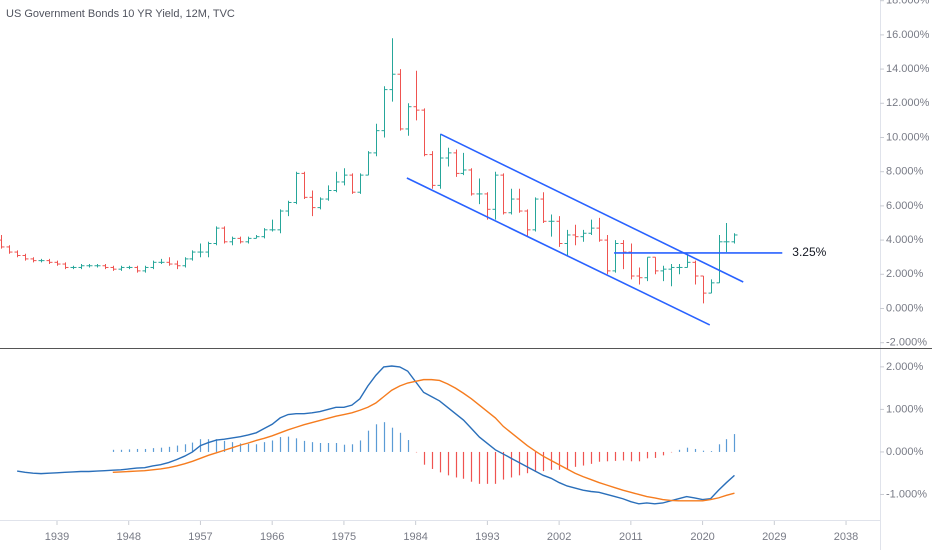 The image size is (932, 550). I want to click on y-tick-label: -1.000%, so click(906, 494).